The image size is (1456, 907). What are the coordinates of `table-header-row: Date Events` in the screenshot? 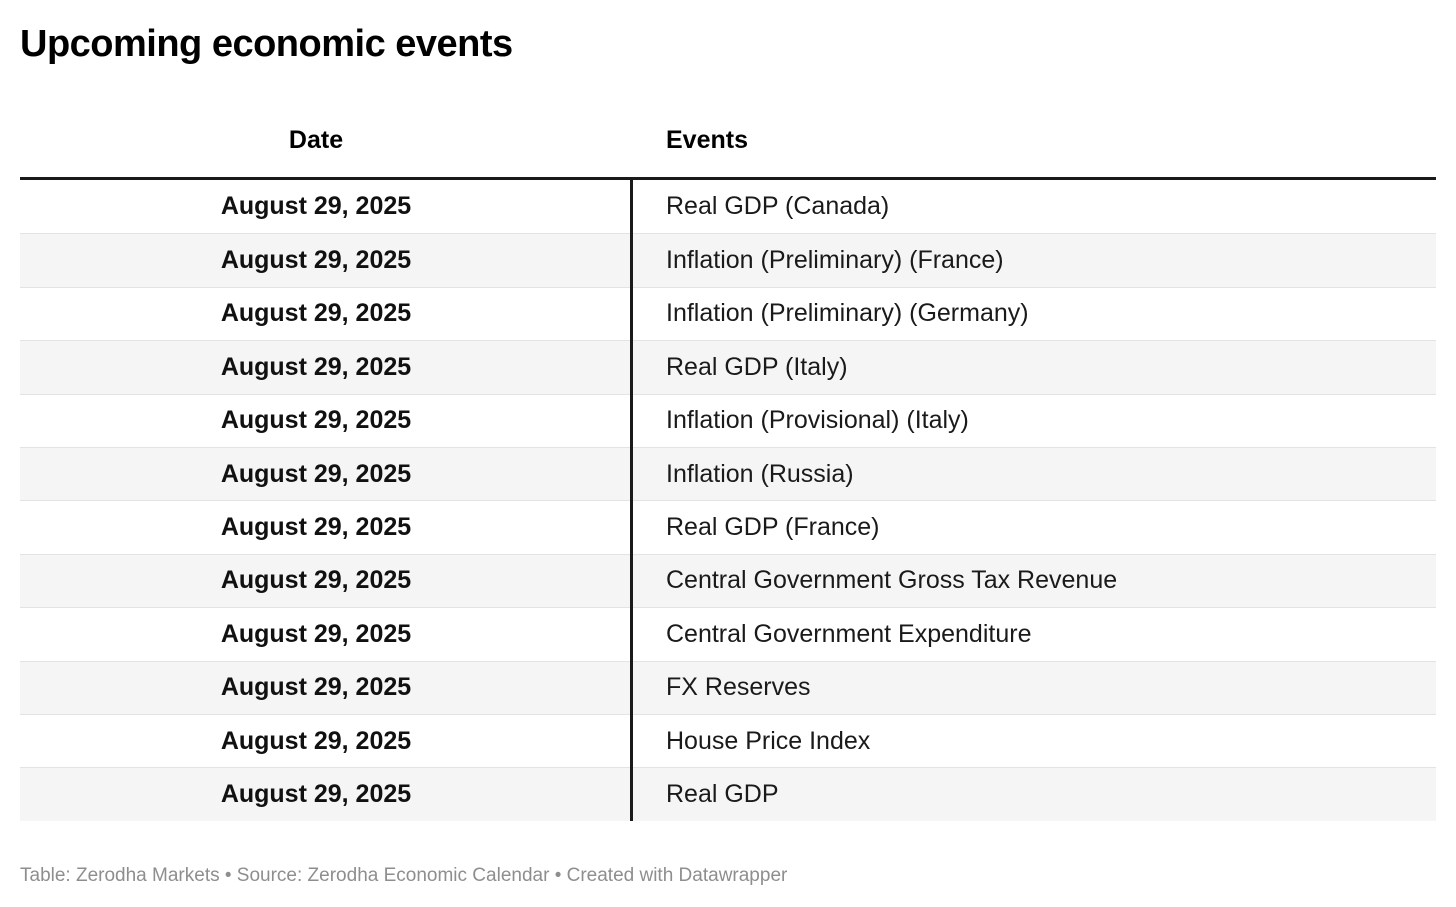 It's located at (728, 121).